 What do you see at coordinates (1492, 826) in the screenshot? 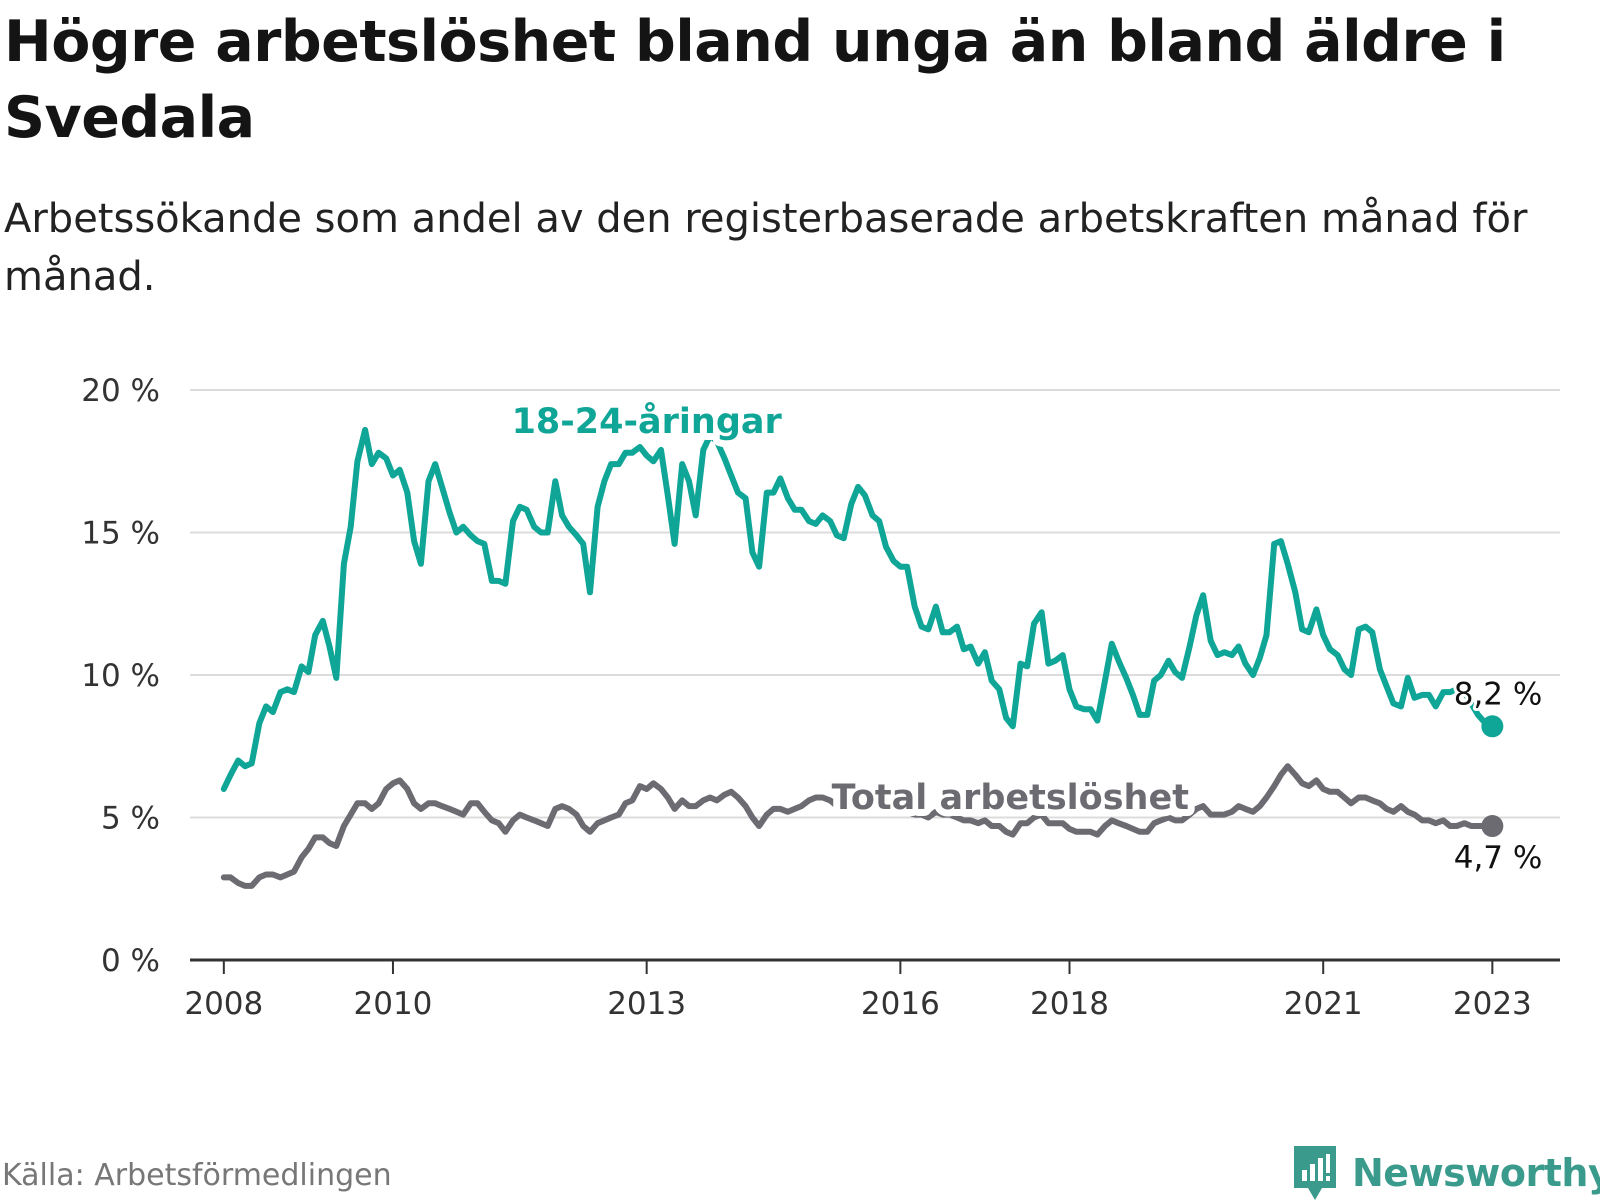
I see `total-end-marker` at bounding box center [1492, 826].